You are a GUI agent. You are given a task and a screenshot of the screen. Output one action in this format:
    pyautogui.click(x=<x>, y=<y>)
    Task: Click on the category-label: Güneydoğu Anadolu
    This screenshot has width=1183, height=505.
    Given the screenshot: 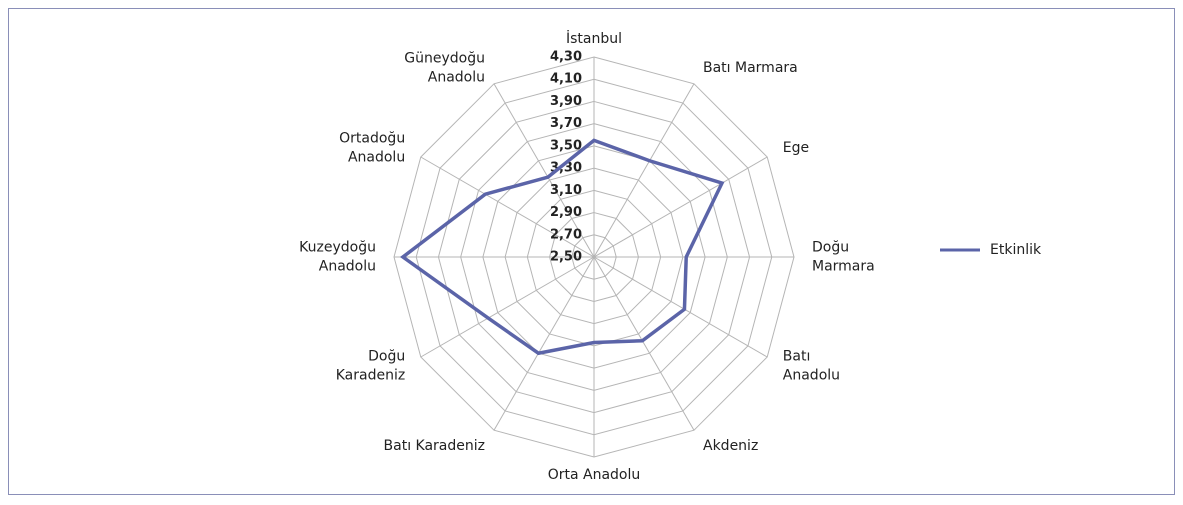 What is the action you would take?
    pyautogui.click(x=444, y=68)
    